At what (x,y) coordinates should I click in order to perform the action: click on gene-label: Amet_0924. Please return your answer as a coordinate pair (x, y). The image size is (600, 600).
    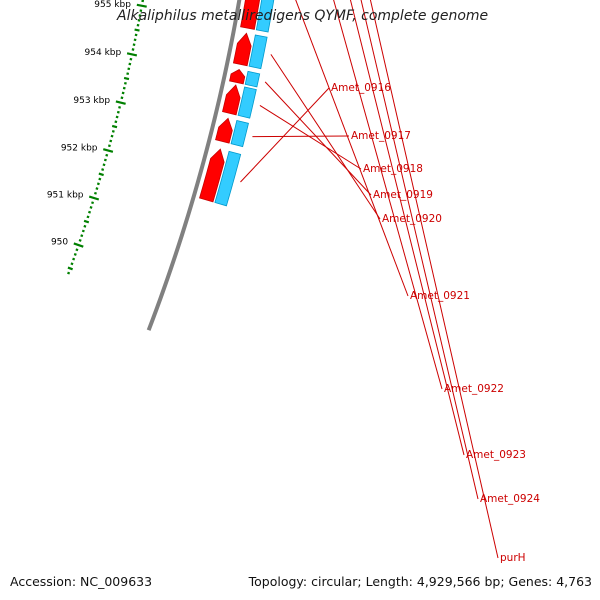
    Looking at the image, I should click on (510, 499).